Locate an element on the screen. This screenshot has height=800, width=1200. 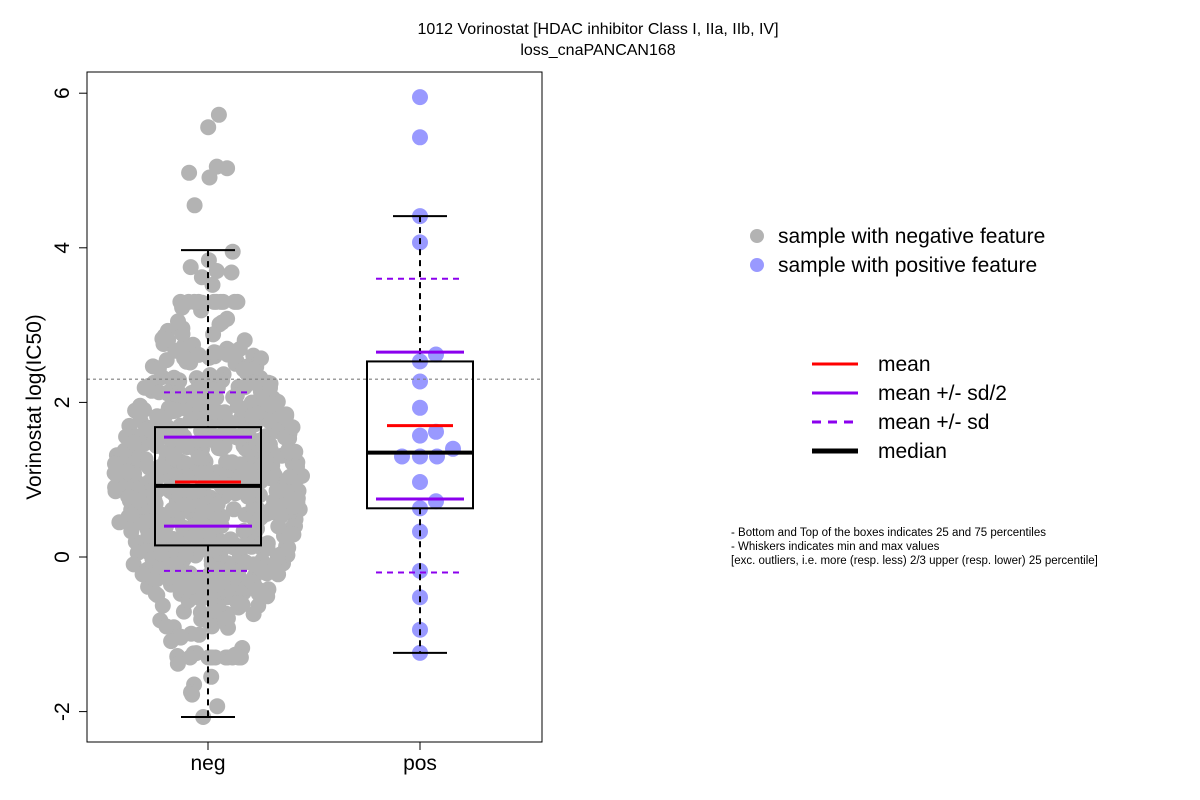
neg-box-group is located at coordinates (208, 484).